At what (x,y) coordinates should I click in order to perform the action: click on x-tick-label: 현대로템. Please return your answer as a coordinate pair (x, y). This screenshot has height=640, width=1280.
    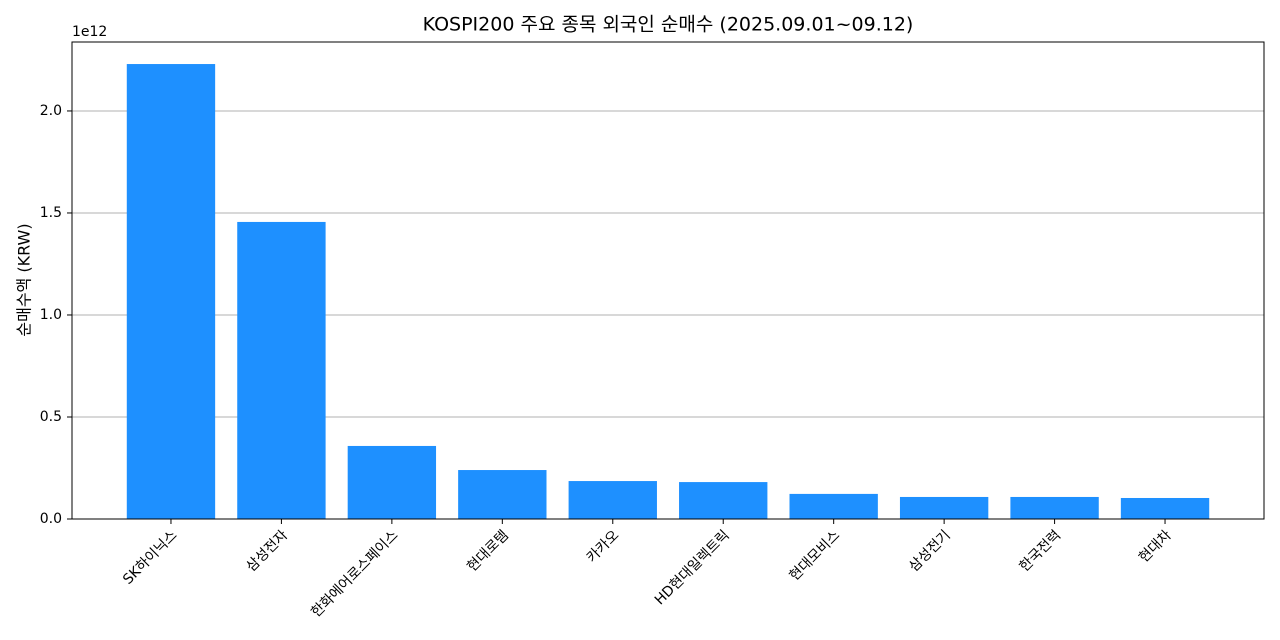
    Looking at the image, I should click on (488, 551).